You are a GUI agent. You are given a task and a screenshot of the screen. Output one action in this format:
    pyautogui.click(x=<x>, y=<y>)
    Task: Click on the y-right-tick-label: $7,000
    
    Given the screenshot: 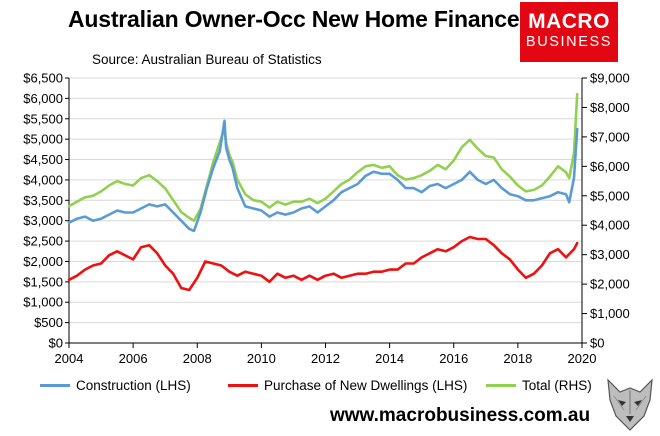 What is the action you would take?
    pyautogui.click(x=610, y=136)
    